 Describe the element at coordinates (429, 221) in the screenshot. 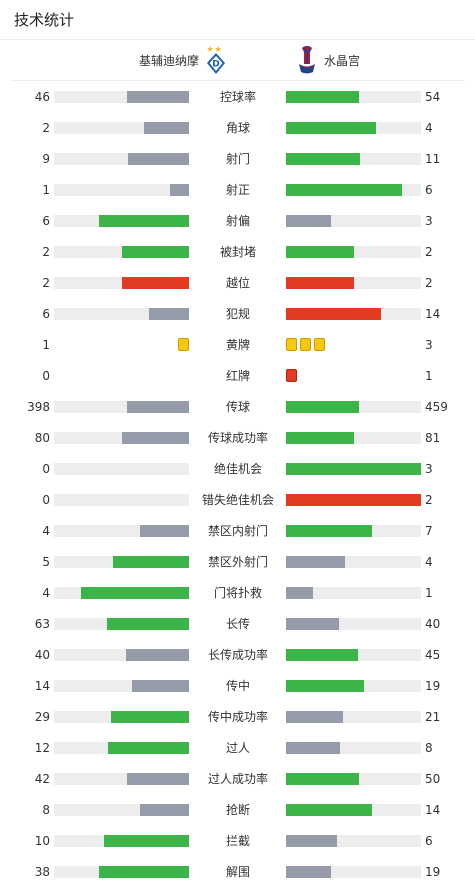

I see `away-stat-value: 3` at that location.